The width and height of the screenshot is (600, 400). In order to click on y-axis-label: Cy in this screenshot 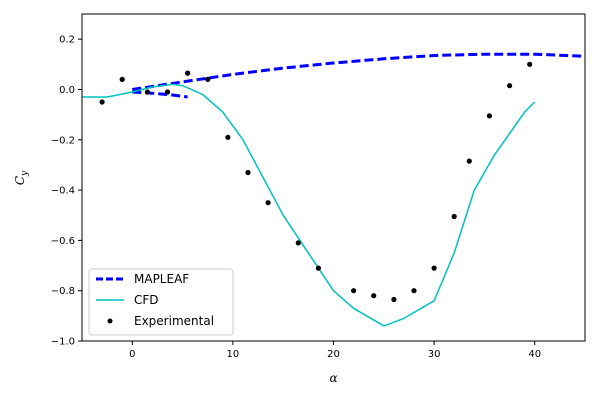, I will do `click(21, 177)`.